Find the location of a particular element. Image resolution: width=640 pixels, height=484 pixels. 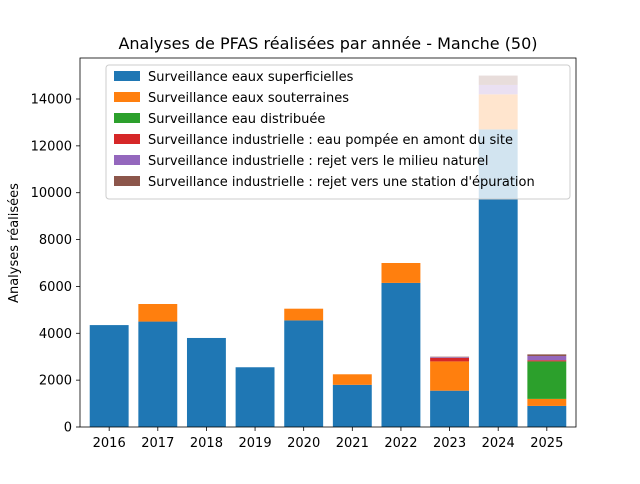

x-tick-label: 2021 is located at coordinates (352, 443).